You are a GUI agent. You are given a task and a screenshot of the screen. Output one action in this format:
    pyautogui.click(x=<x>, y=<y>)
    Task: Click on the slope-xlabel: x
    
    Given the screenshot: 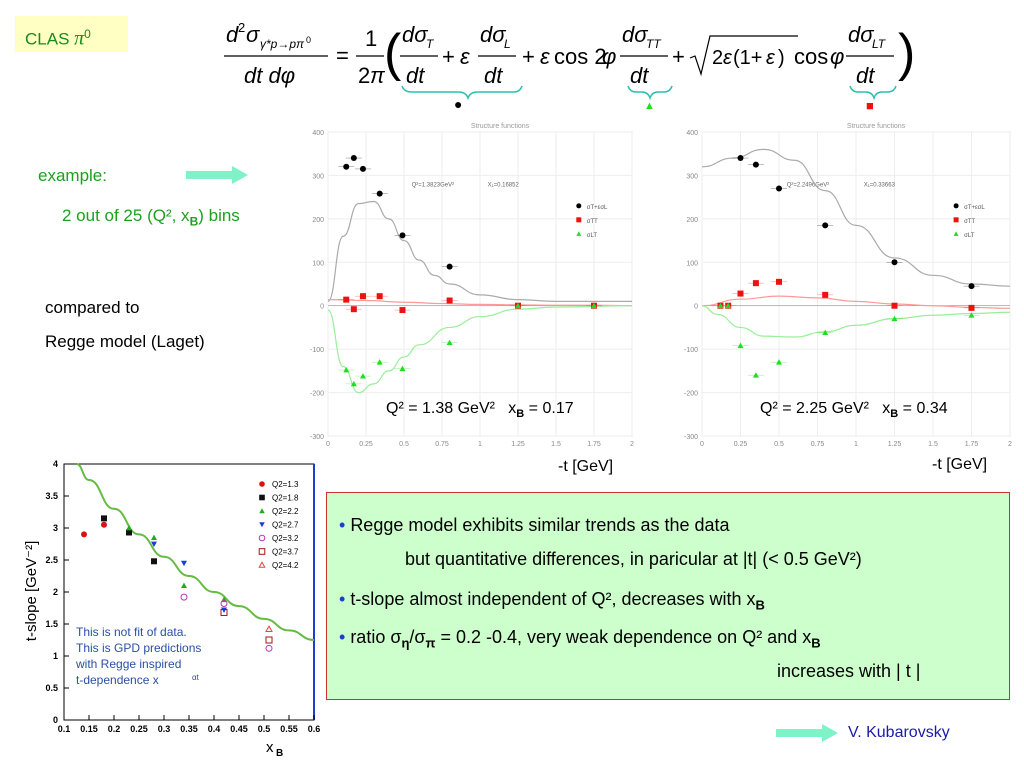 What is the action you would take?
    pyautogui.click(x=270, y=747)
    